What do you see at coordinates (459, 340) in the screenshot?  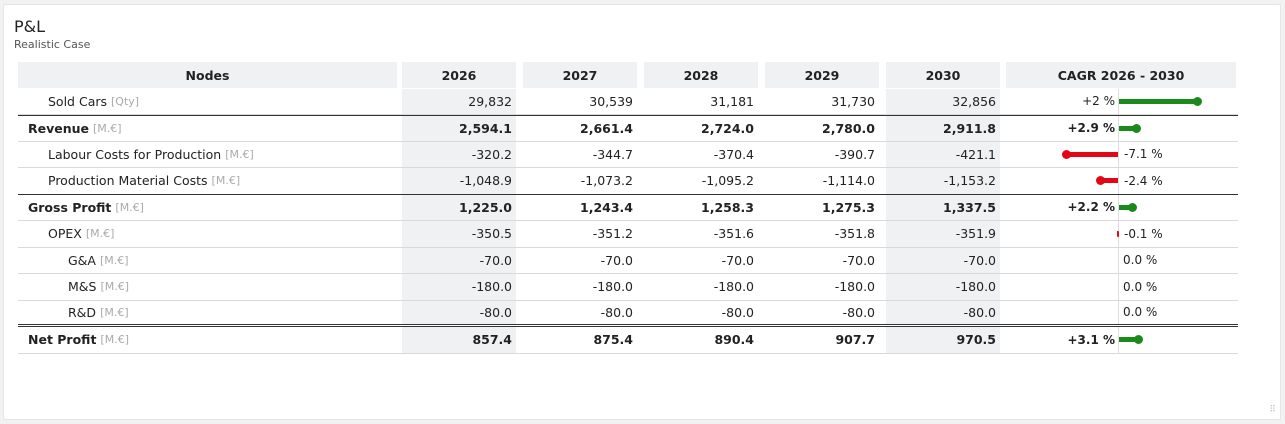 I see `value-cell: 857.4` at bounding box center [459, 340].